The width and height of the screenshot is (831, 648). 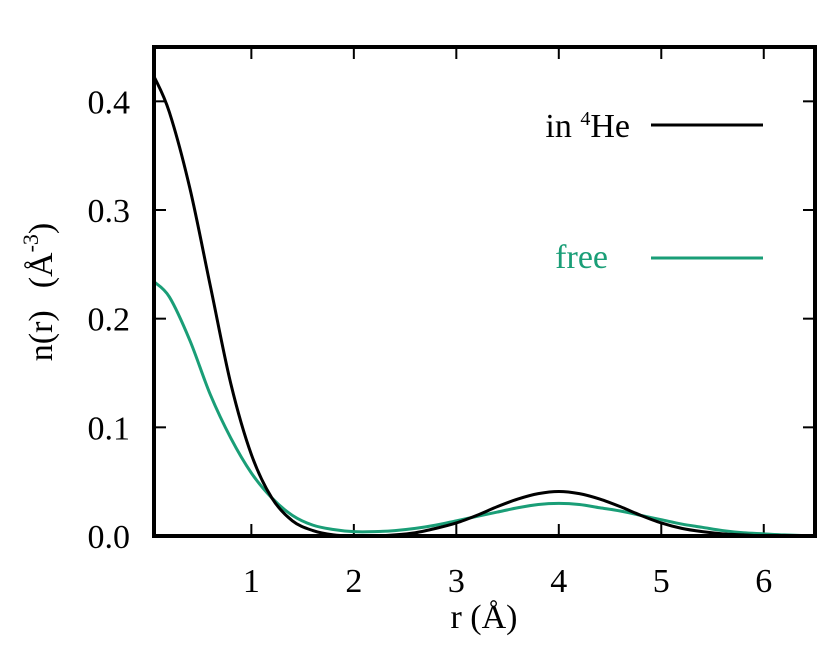 I want to click on y-axis-title-exponent: -3, so click(x=30, y=243).